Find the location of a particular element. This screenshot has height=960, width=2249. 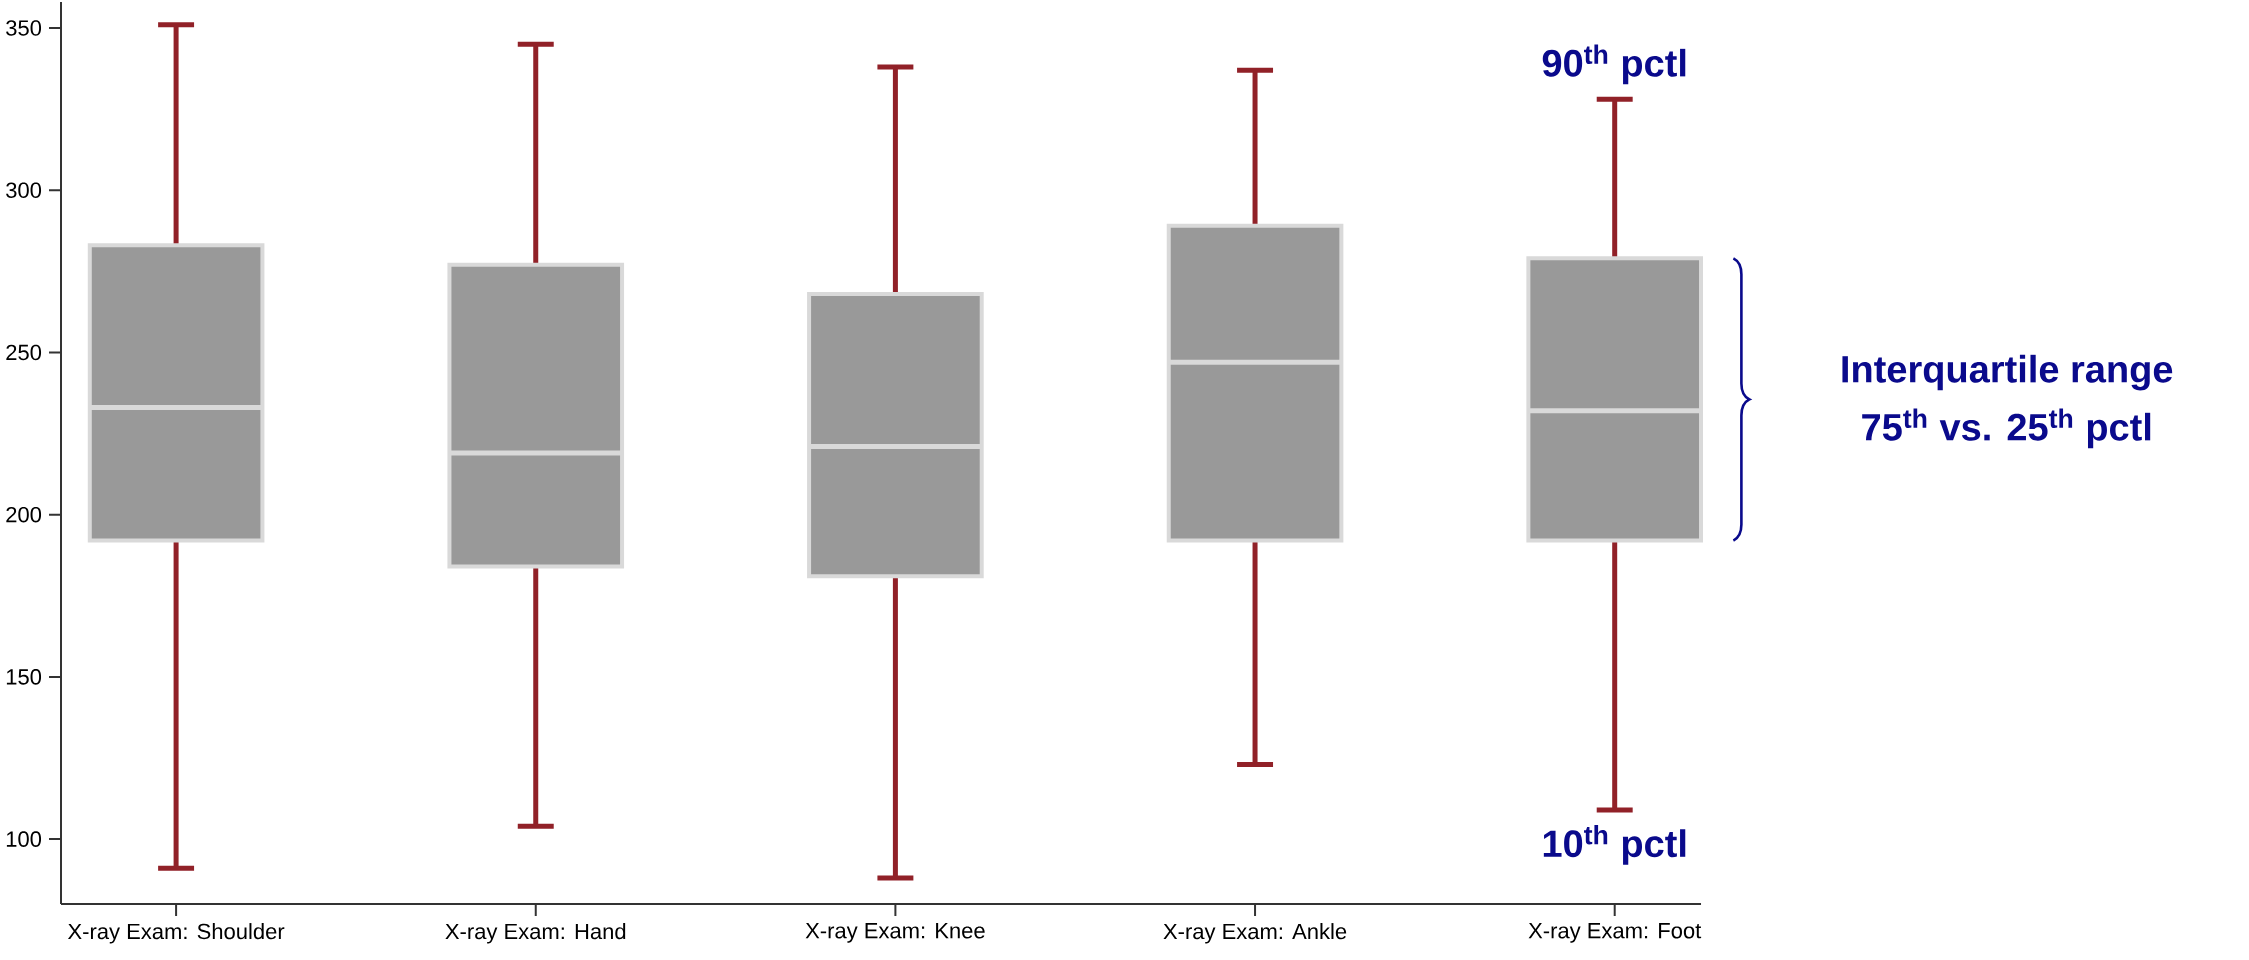

annotation: 90$^{th}$ pctl is located at coordinates (1614, 64).